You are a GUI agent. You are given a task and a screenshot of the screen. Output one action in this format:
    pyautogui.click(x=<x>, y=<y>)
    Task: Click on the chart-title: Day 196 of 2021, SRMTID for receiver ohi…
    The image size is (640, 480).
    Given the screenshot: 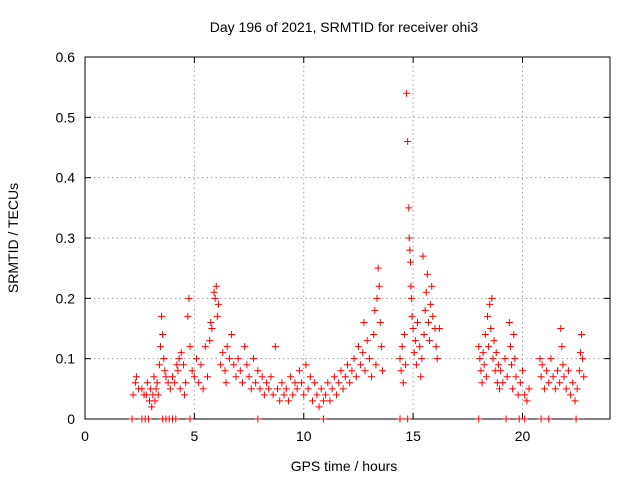 What is the action you would take?
    pyautogui.click(x=344, y=27)
    